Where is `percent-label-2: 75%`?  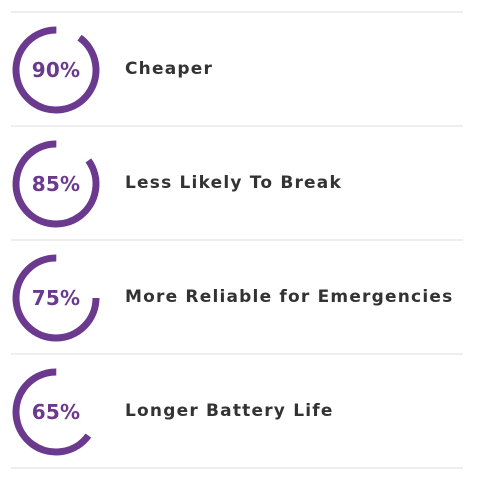
percent-label-2: 75% is located at coordinates (56, 298).